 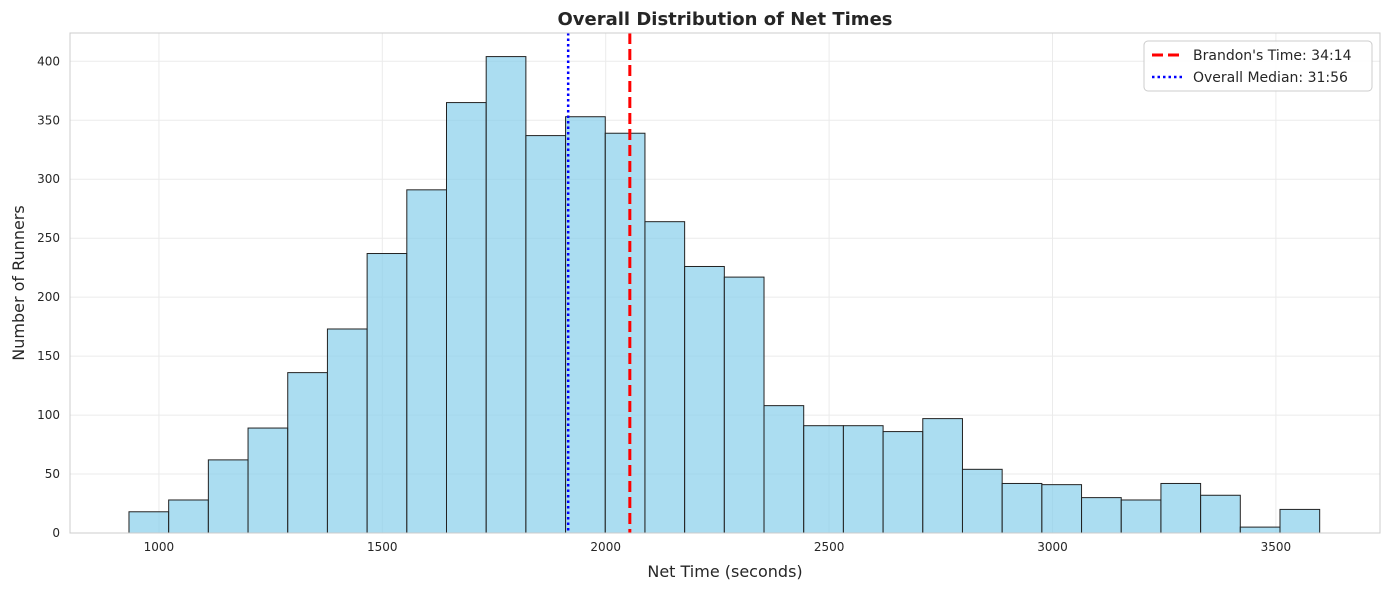 I want to click on x-tick-label: 1000, so click(x=159, y=547).